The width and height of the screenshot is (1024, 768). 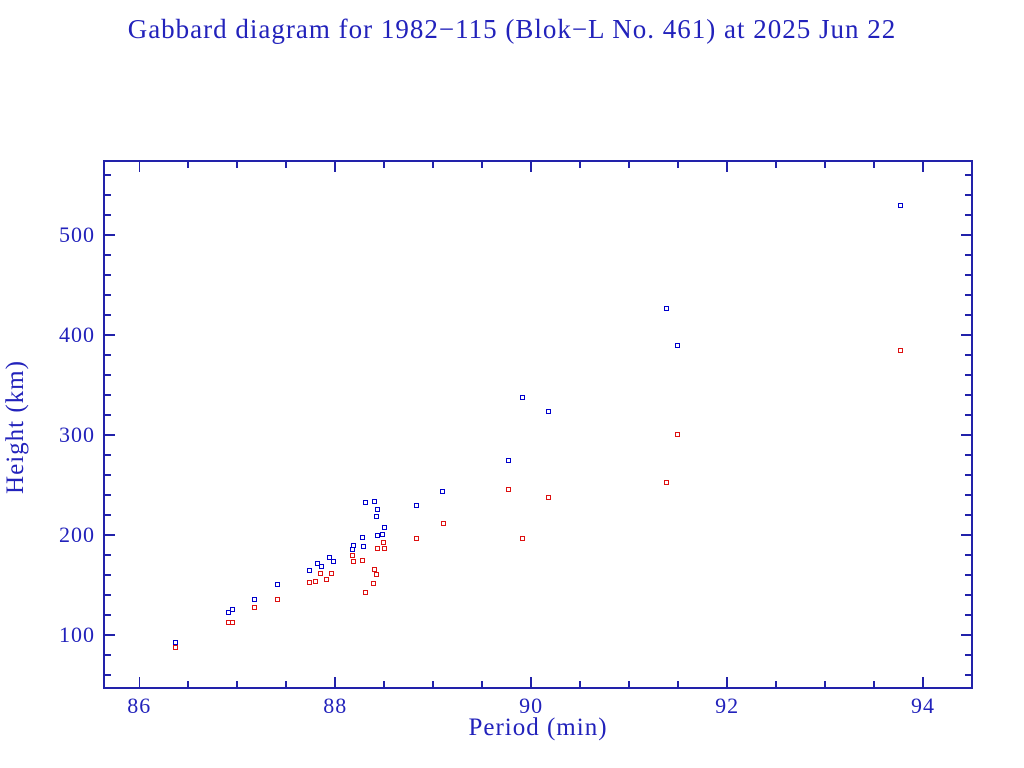 I want to click on x-tick-label: 90, so click(x=531, y=705).